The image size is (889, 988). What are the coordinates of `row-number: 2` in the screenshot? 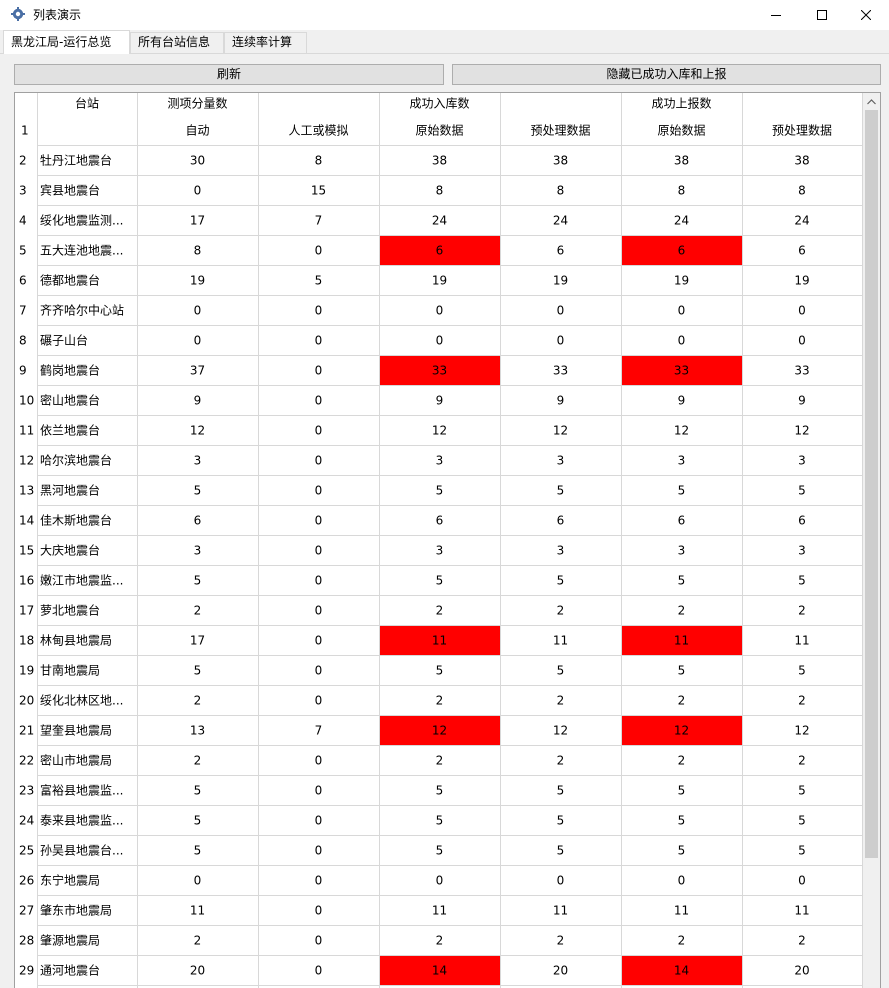 It's located at (23, 161).